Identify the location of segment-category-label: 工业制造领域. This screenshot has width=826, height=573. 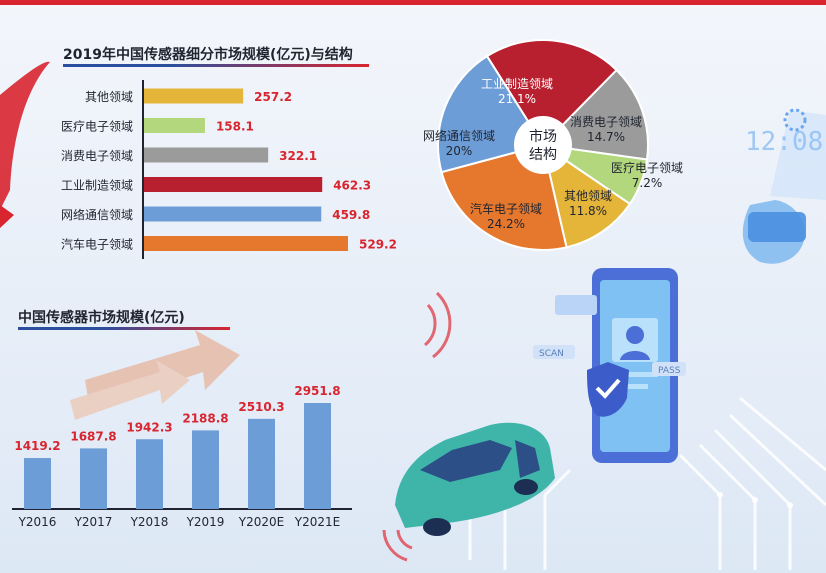
(97, 186).